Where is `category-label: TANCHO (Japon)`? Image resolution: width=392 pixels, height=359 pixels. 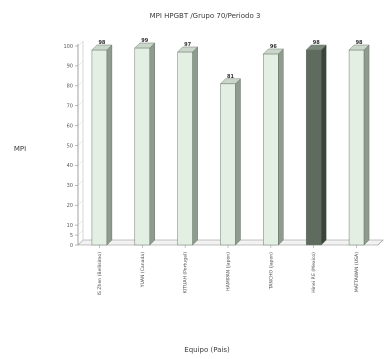 category-label: TANCHO (Japon) is located at coordinates (271, 271).